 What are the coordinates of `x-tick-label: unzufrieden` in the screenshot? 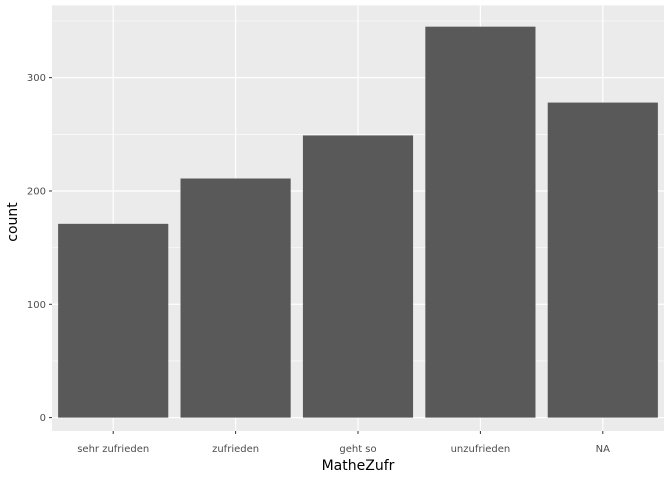 It's located at (481, 449).